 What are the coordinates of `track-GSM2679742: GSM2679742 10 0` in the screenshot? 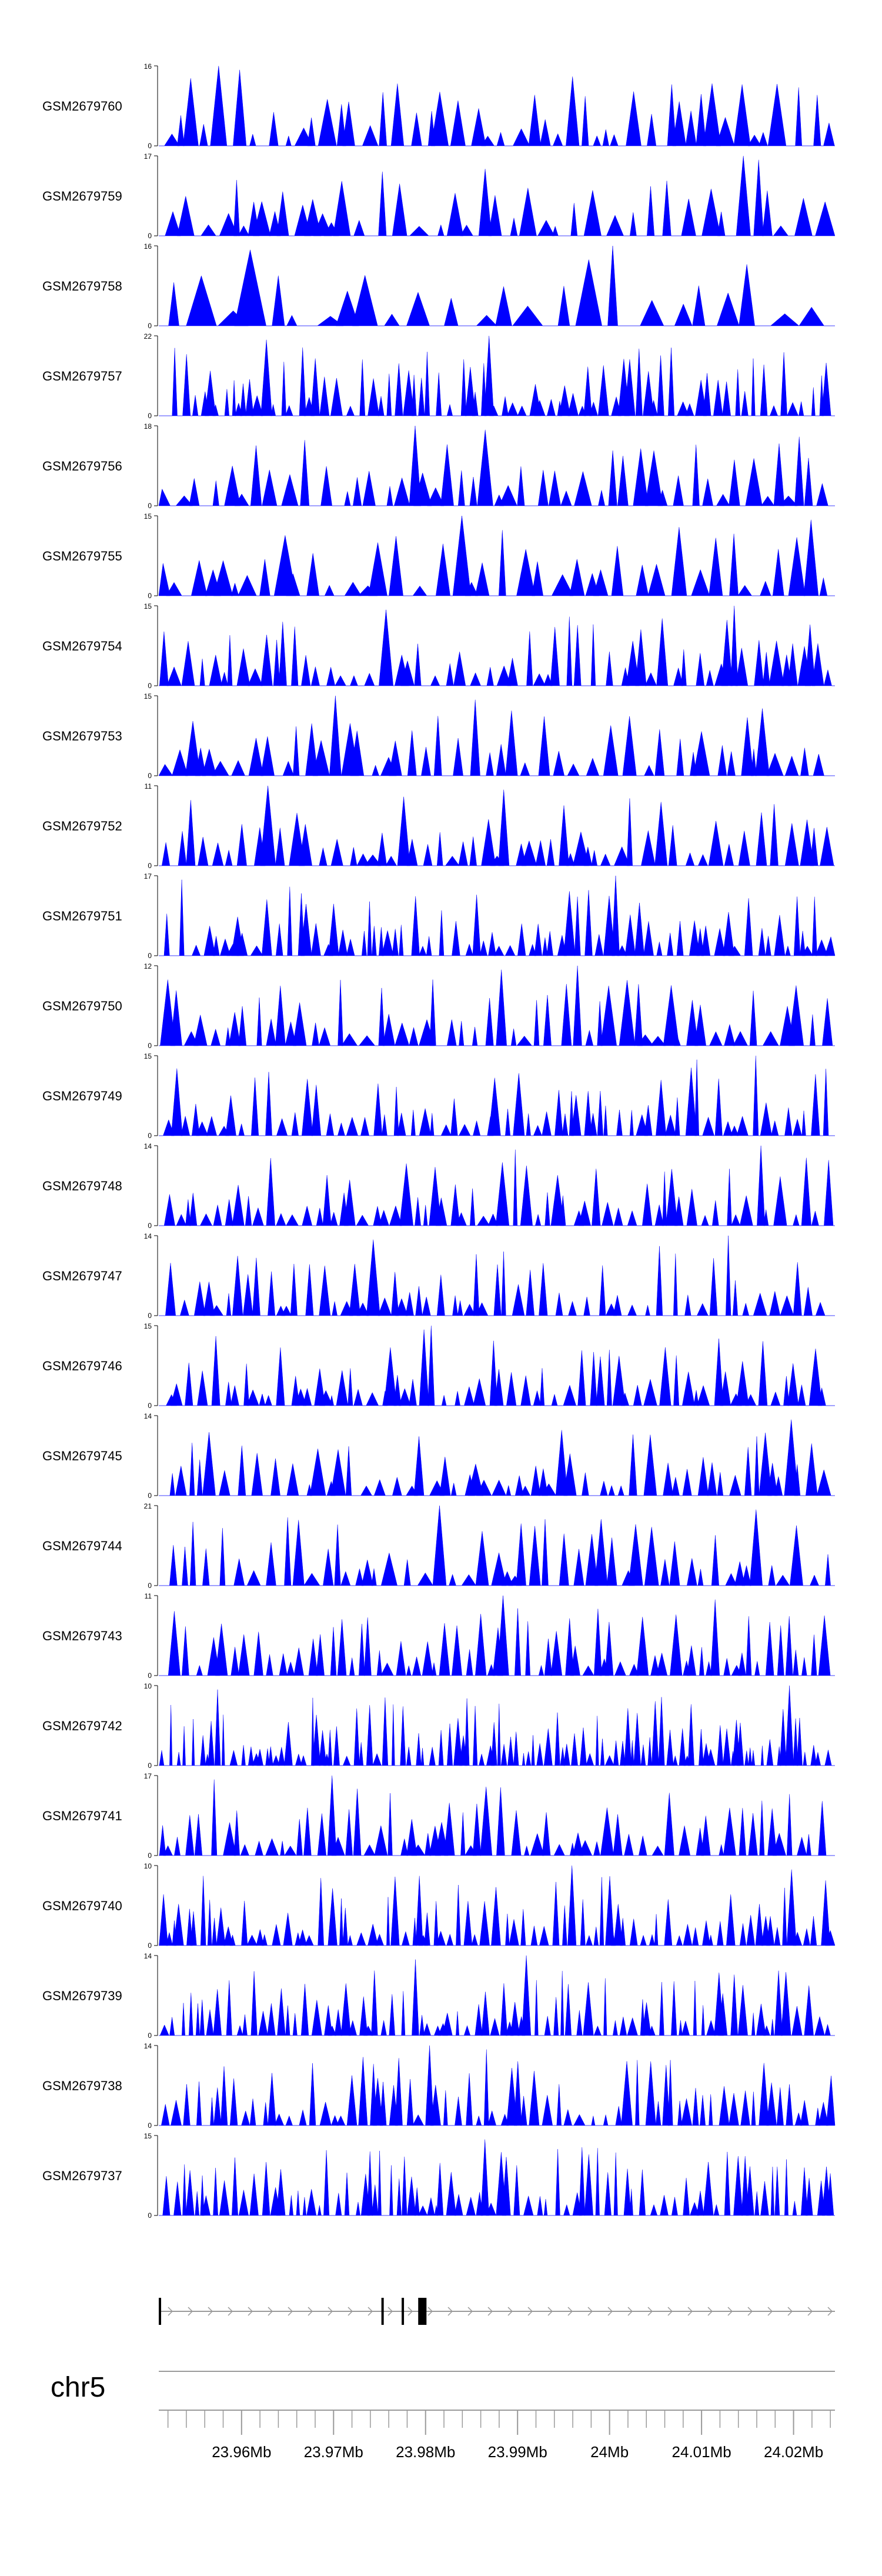 It's located at (438, 1726).